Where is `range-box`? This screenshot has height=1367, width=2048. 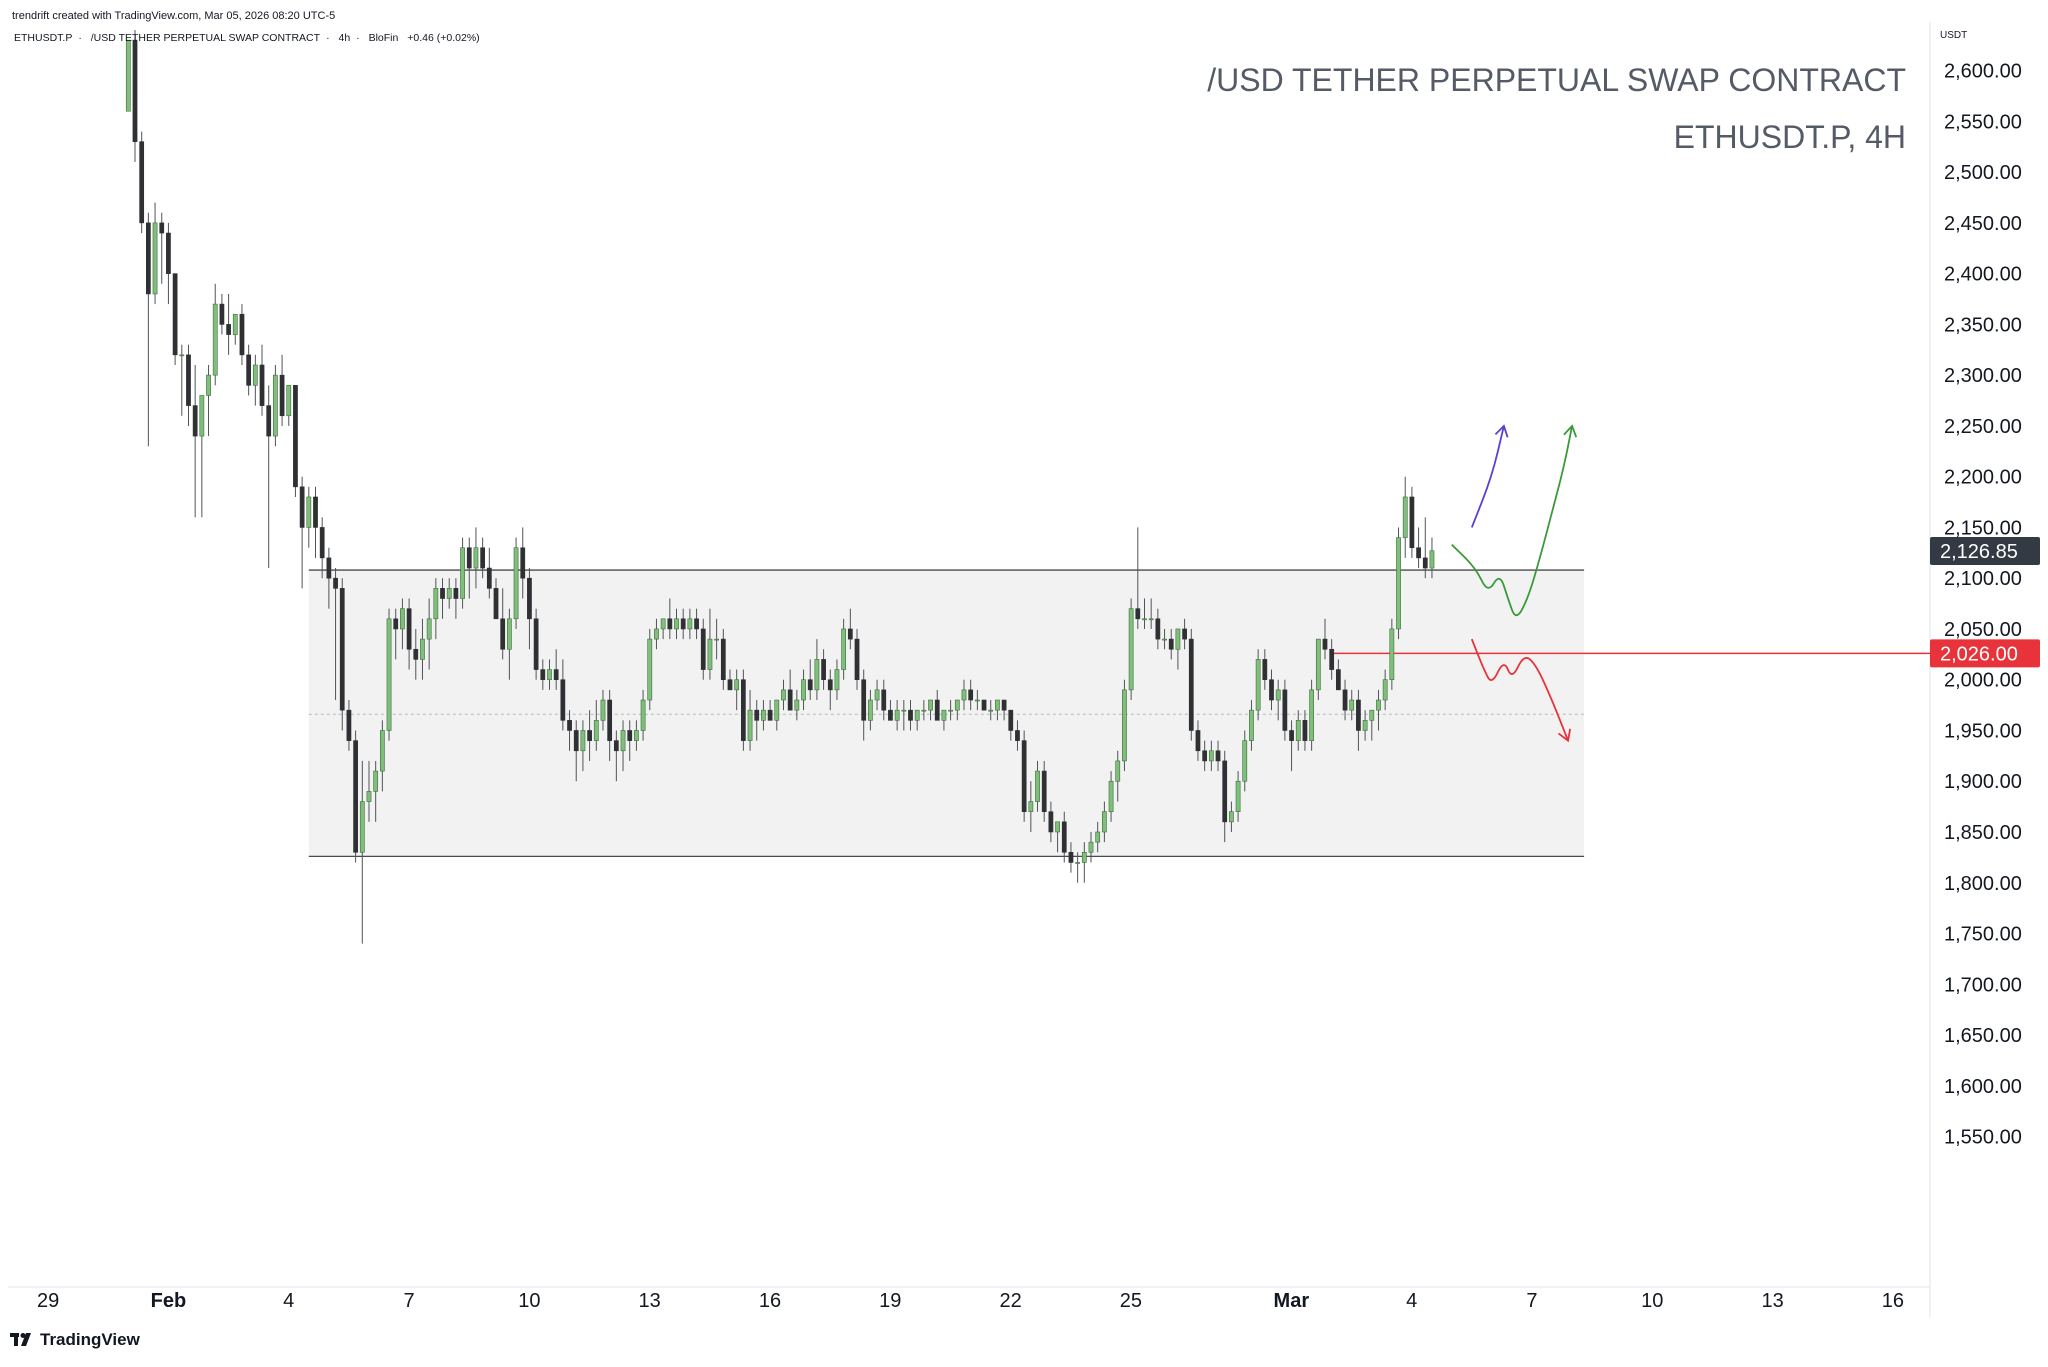
range-box is located at coordinates (946, 713).